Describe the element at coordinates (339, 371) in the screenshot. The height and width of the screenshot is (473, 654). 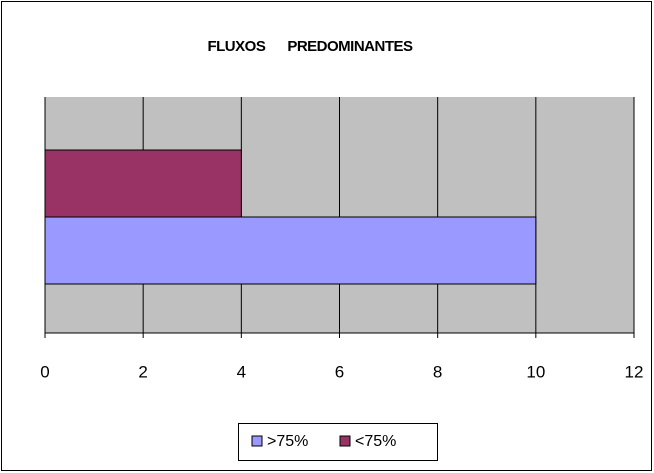
I see `x-tick-label: 6` at that location.